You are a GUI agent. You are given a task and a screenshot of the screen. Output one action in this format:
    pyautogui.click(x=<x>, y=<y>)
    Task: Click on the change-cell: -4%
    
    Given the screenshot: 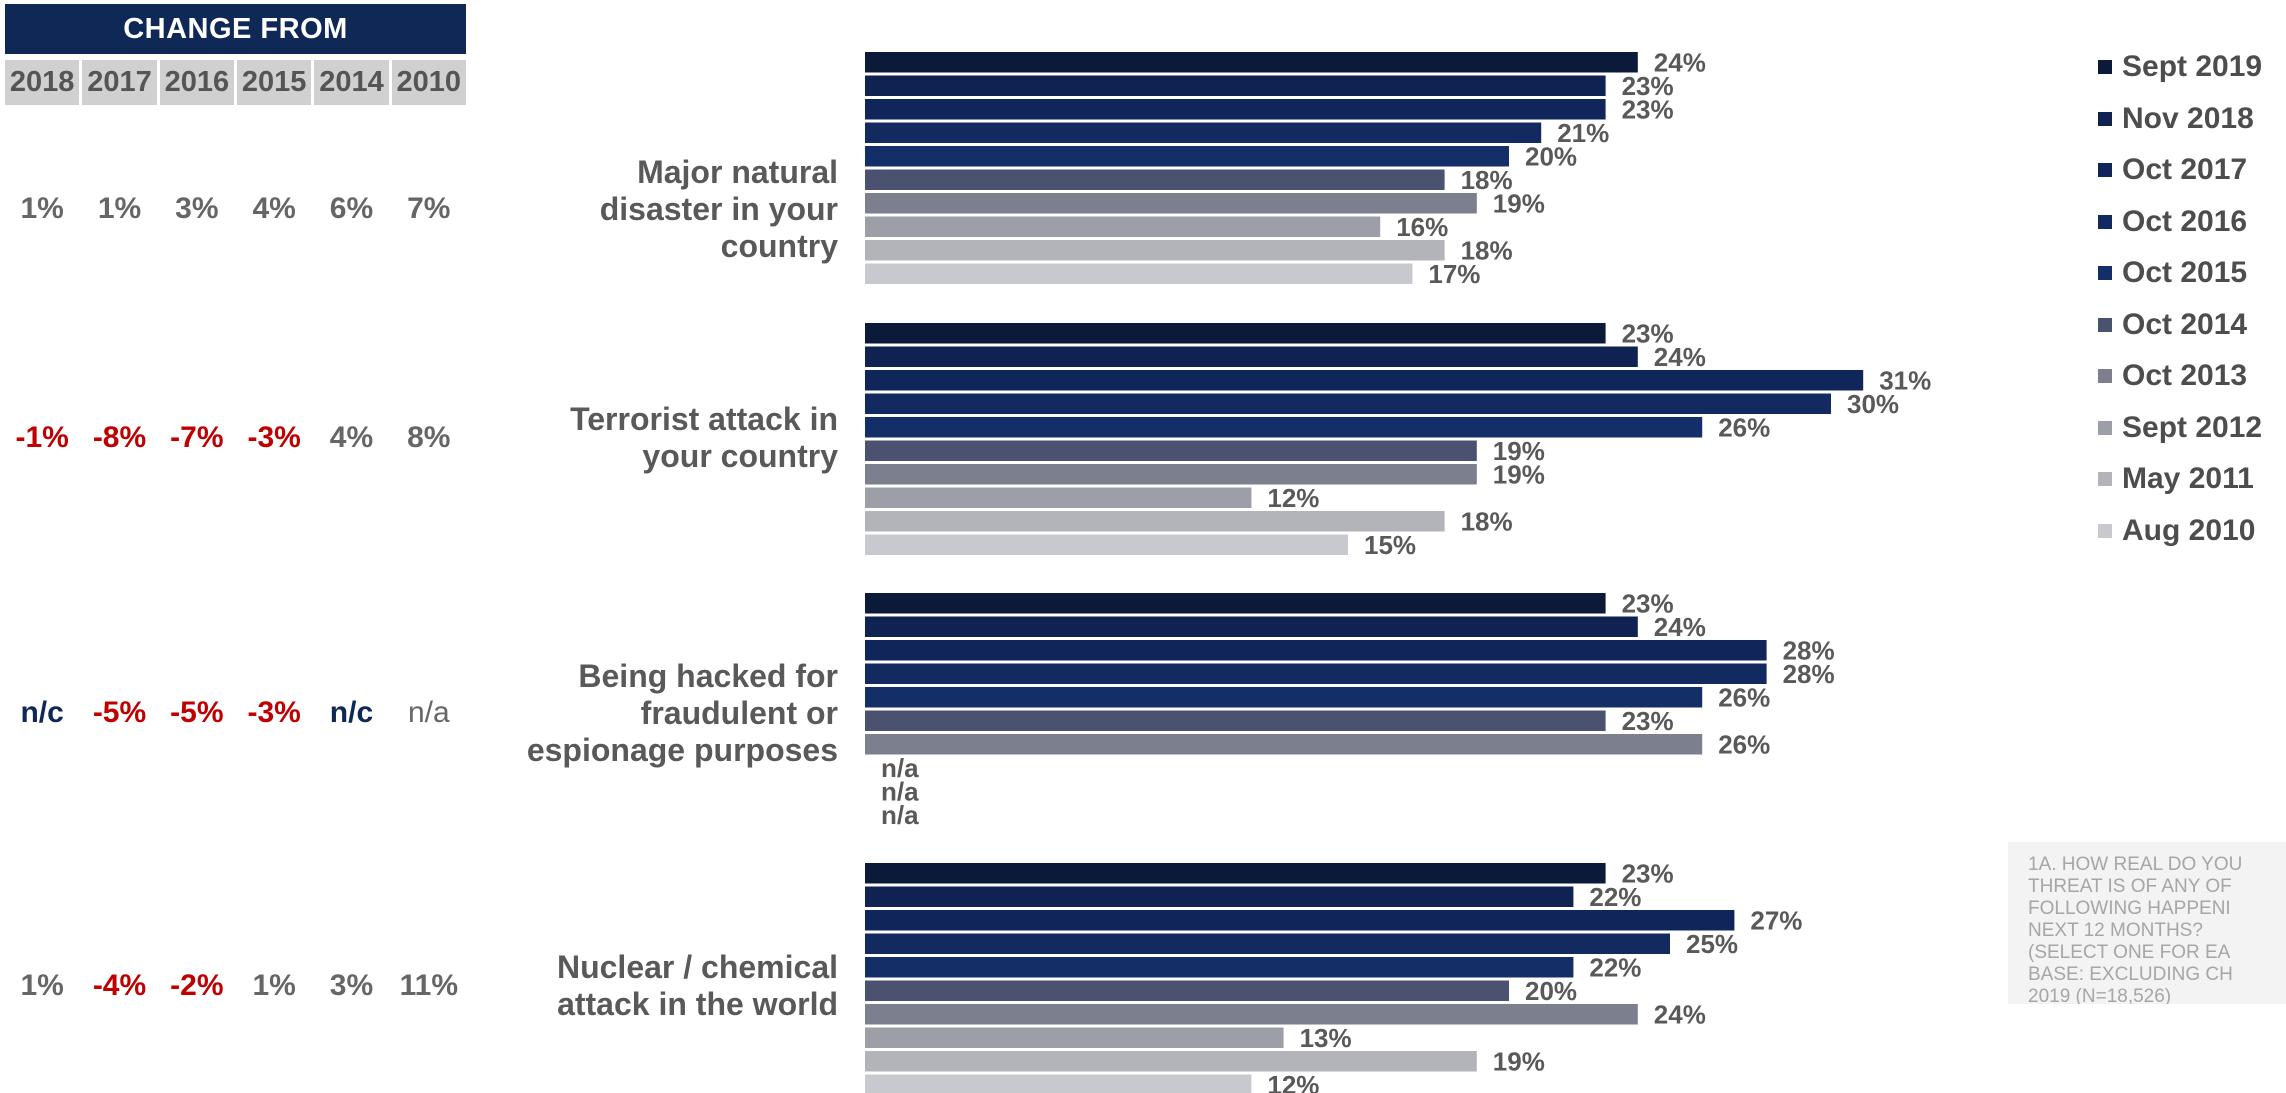 What is the action you would take?
    pyautogui.click(x=119, y=985)
    